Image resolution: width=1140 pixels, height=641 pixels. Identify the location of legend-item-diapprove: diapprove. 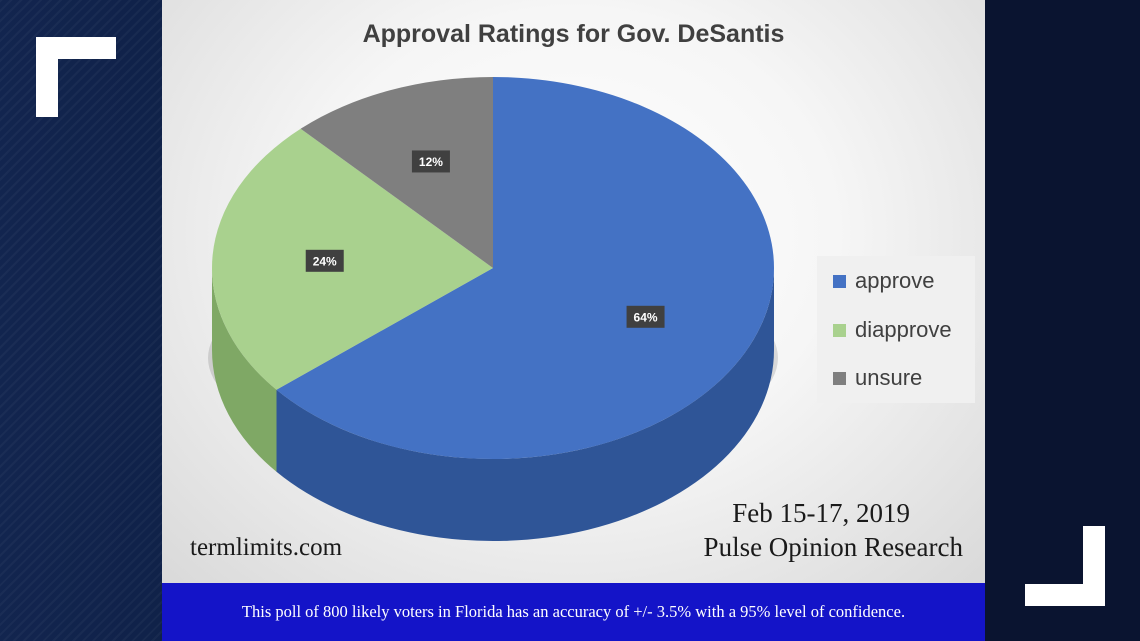
(892, 330).